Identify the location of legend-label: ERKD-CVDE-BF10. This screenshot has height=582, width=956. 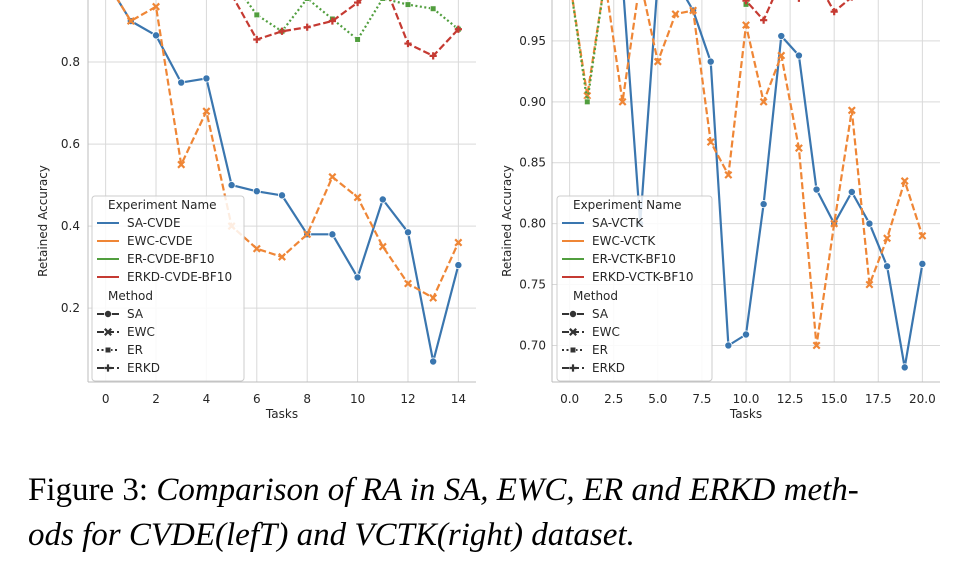
(179, 277).